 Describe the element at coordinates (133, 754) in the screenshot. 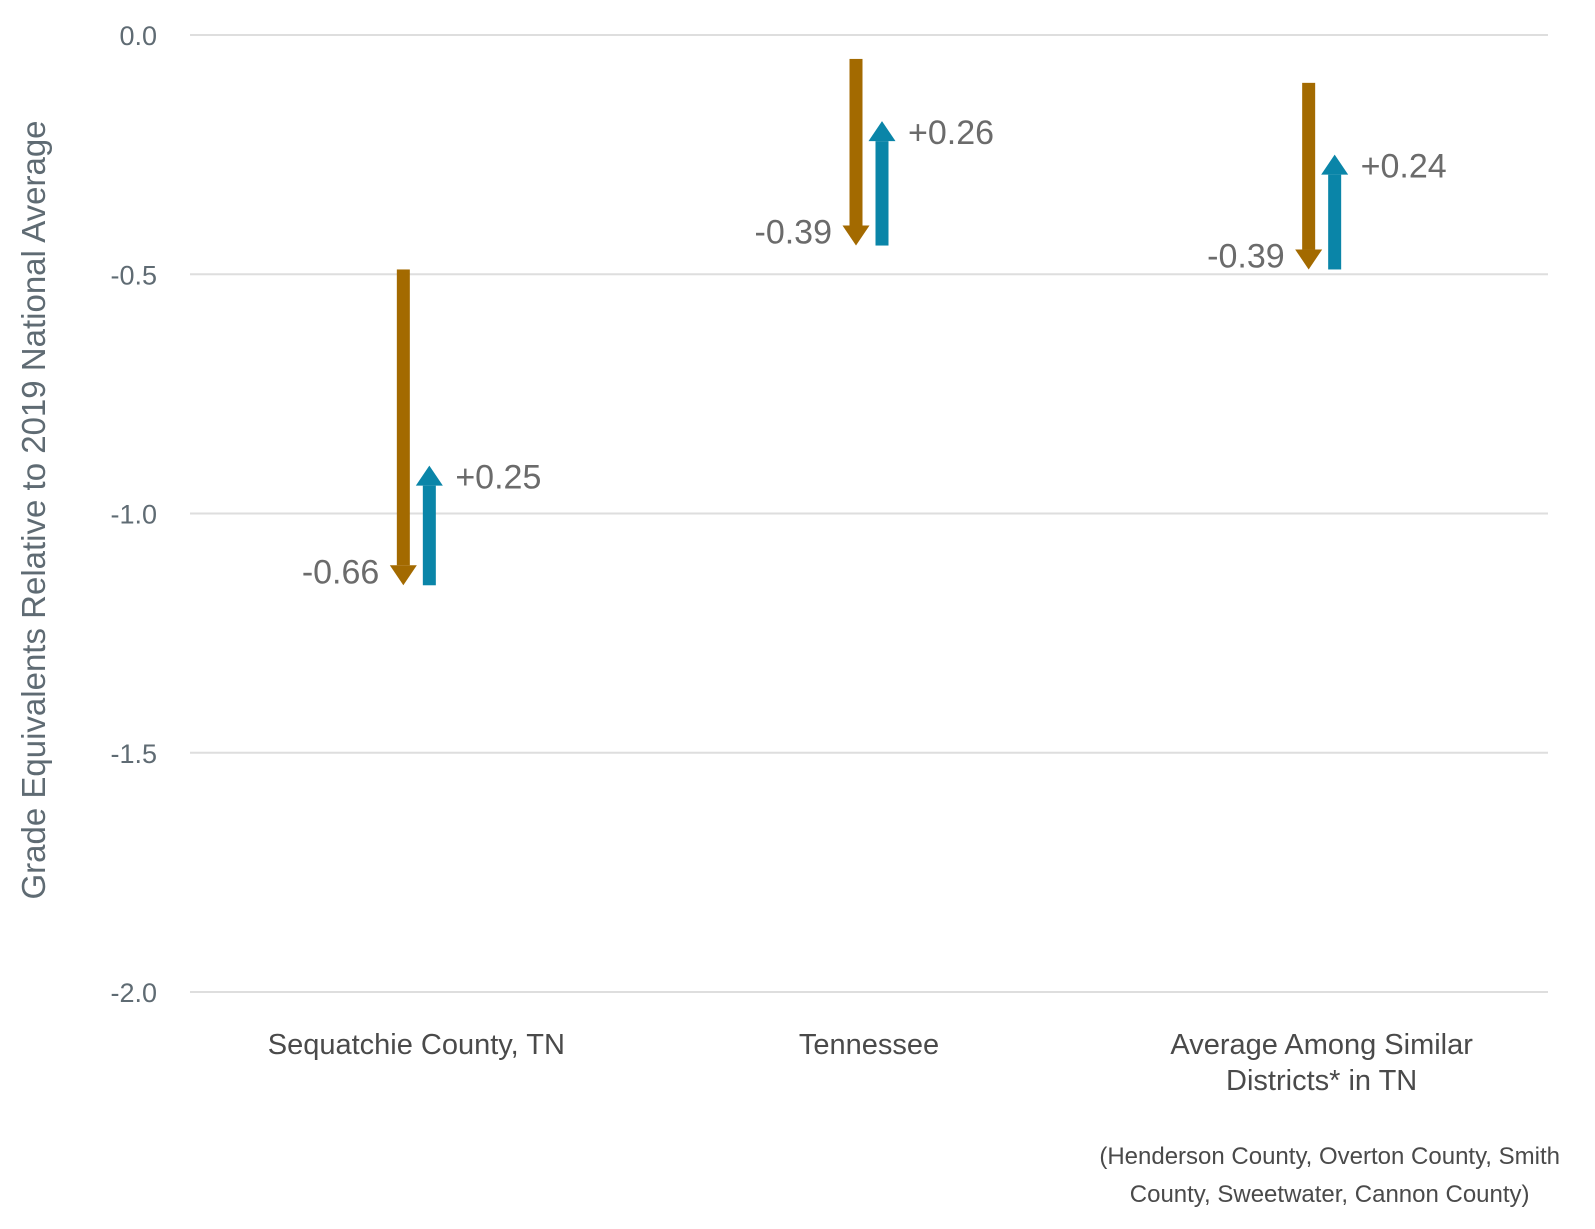

I see `y-tick-label: -1.5` at that location.